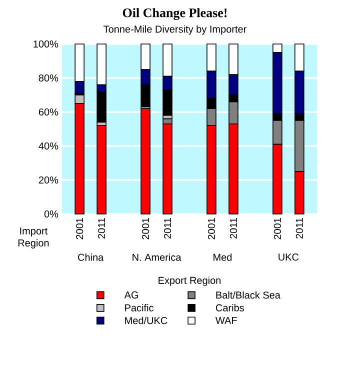 The width and height of the screenshot is (337, 392). Describe the element at coordinates (248, 295) in the screenshot. I see `legend-label: Balt/Black Sea` at that location.